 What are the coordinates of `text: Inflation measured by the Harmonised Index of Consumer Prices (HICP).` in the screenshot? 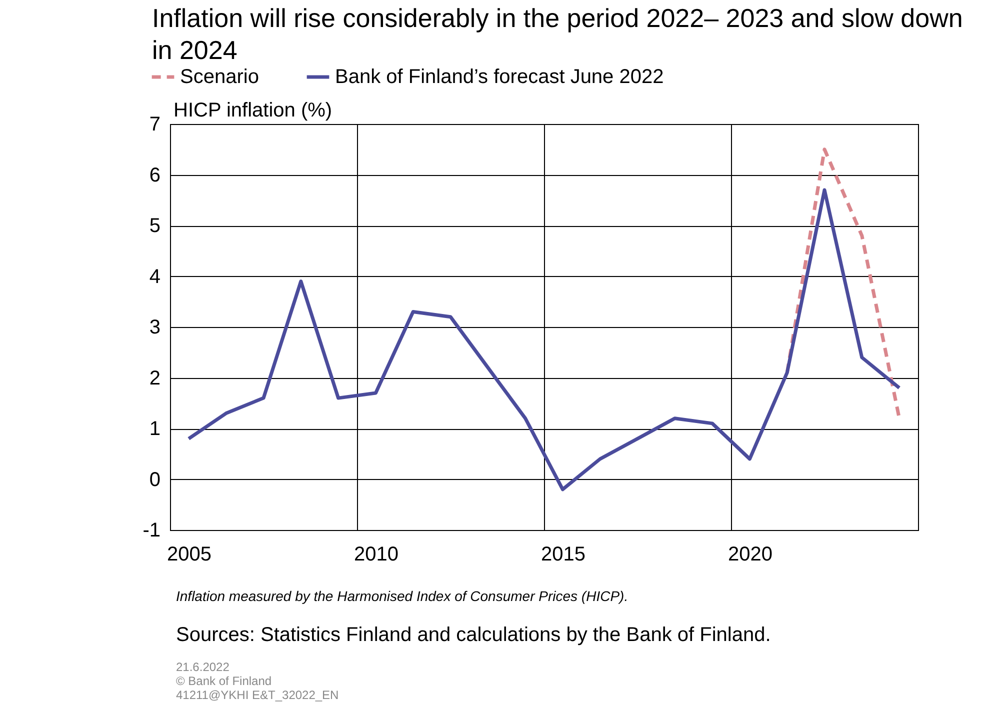 It's located at (402, 596).